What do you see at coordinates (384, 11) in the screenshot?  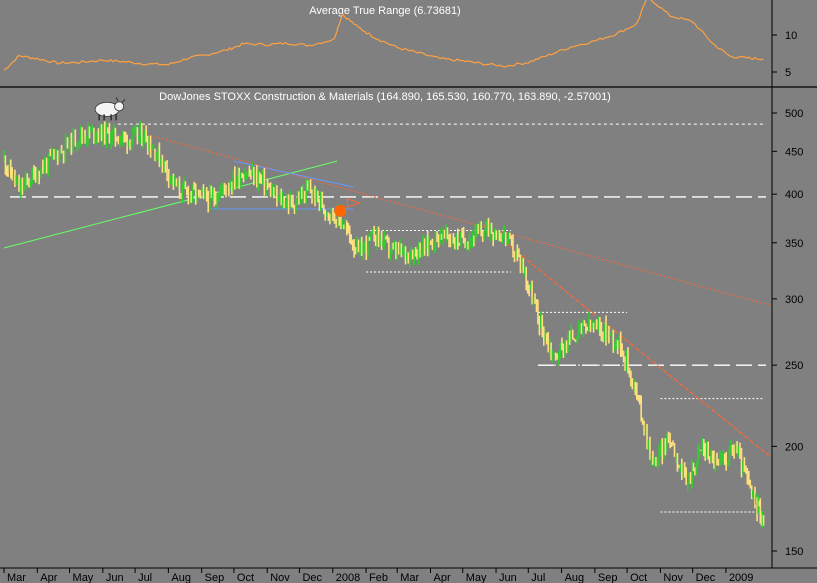 I see `atr-title: Average True Range (6.73681)` at bounding box center [384, 11].